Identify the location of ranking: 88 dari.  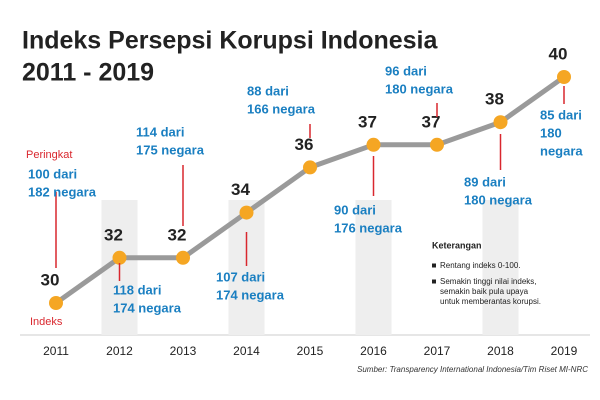
(268, 90).